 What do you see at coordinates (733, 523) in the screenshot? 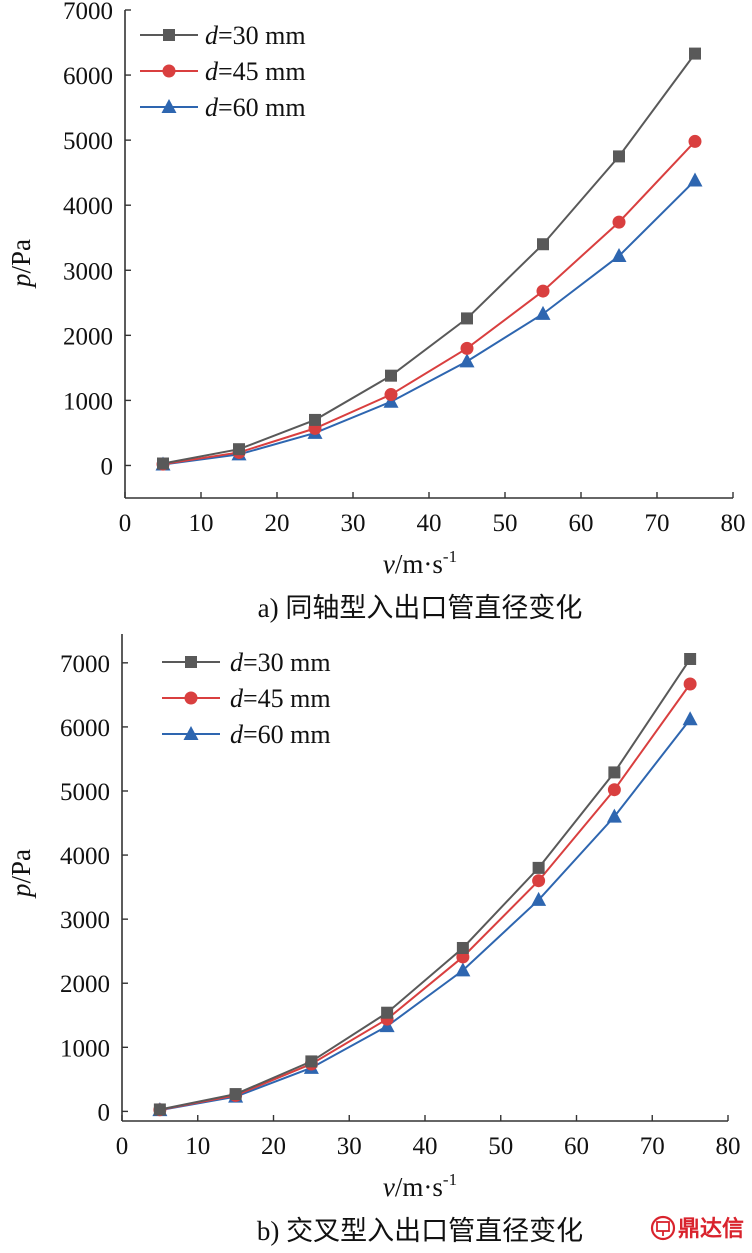
I see `x-tick-label: 80` at bounding box center [733, 523].